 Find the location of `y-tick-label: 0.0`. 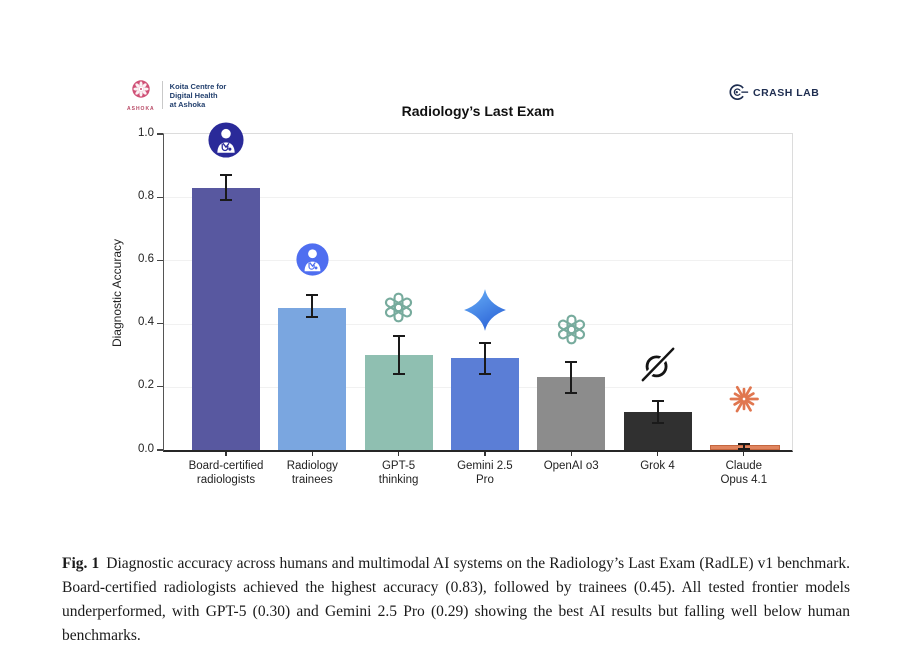

y-tick-label: 0.0 is located at coordinates (146, 448).